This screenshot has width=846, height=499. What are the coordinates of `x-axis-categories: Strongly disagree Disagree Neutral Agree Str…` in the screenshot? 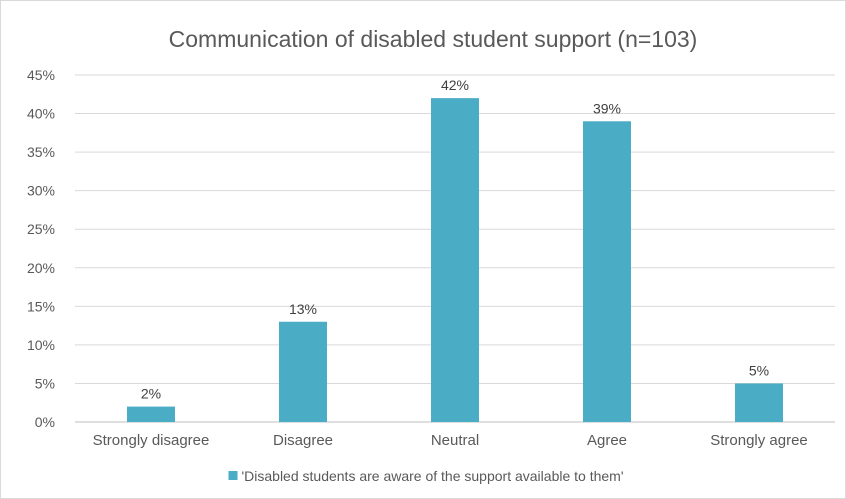 It's located at (450, 440).